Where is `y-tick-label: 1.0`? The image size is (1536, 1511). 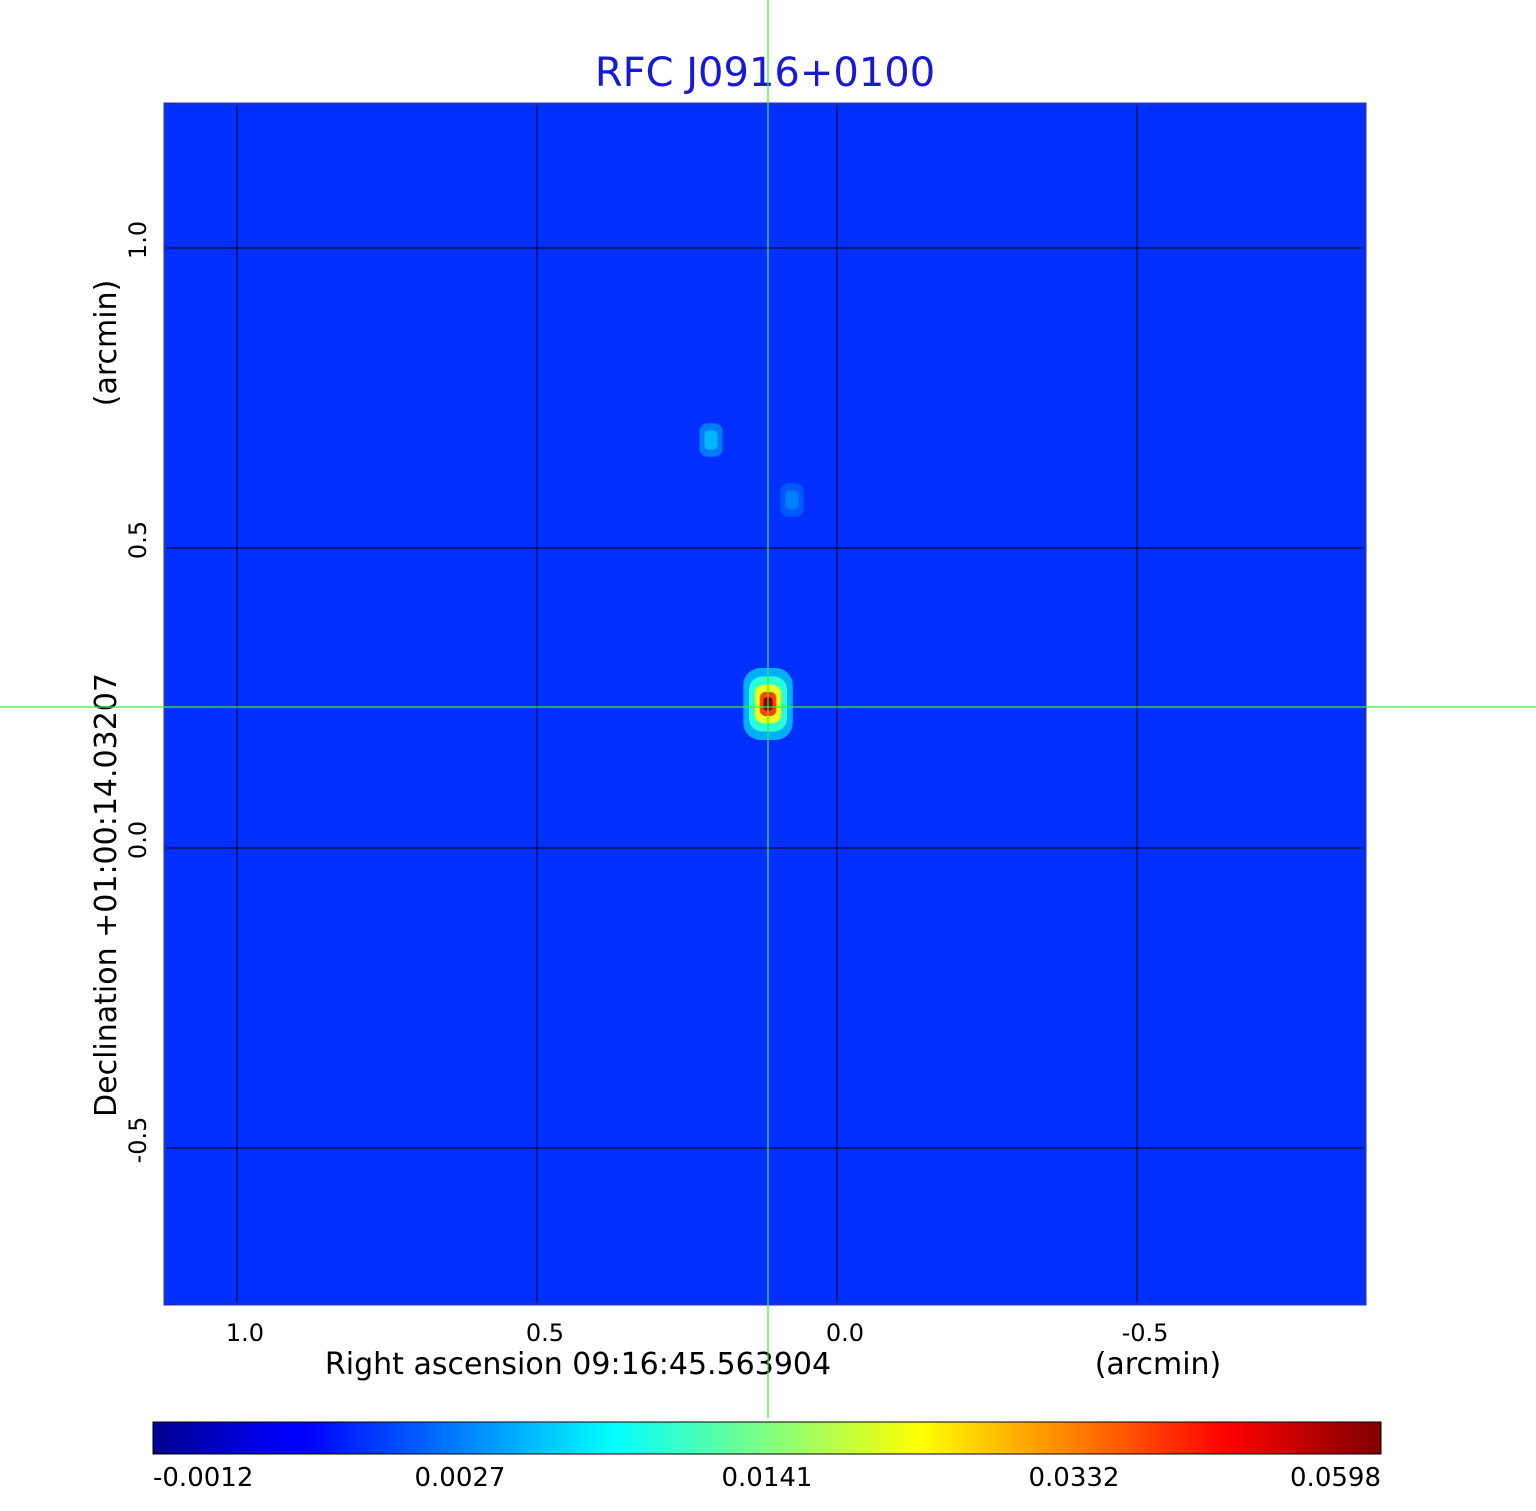 y-tick-label: 1.0 is located at coordinates (138, 240).